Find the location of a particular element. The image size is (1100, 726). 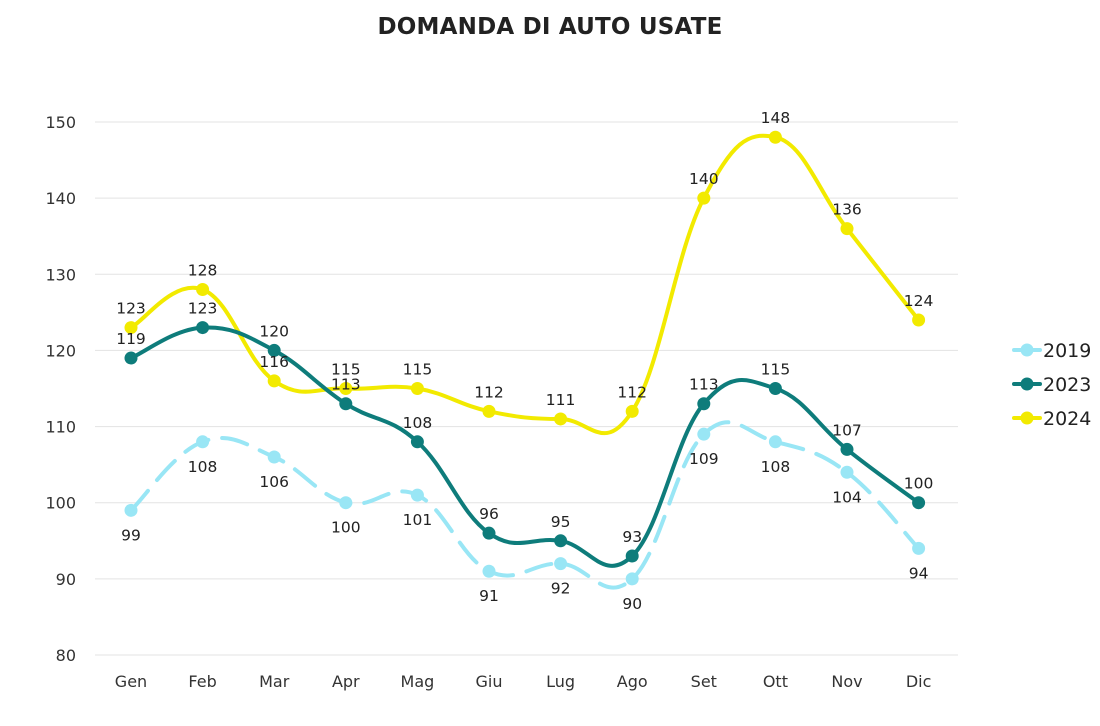

data-label-2019: 106 is located at coordinates (274, 482).